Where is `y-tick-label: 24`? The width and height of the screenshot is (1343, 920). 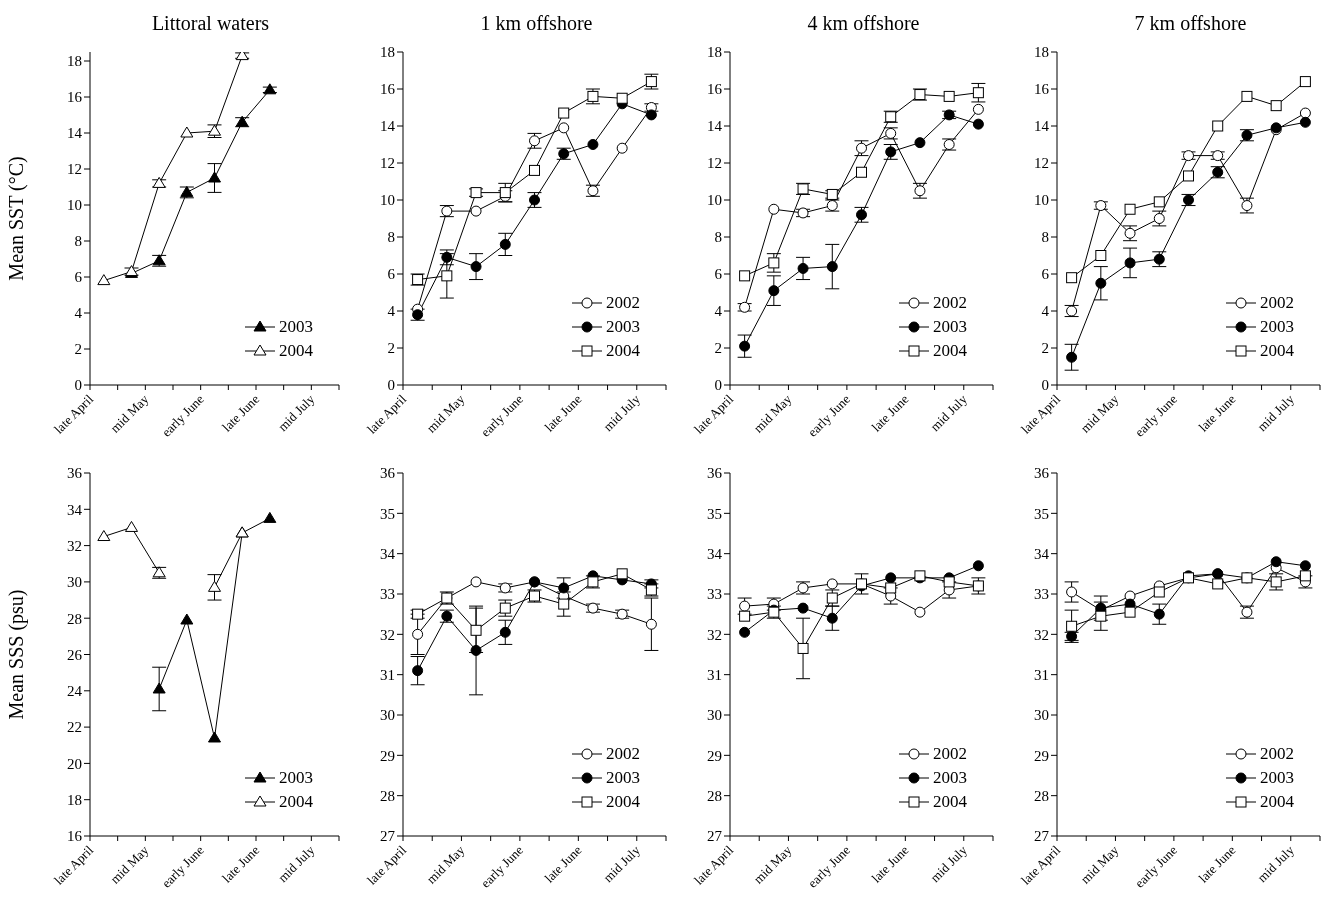 y-tick-label: 24 is located at coordinates (75, 691).